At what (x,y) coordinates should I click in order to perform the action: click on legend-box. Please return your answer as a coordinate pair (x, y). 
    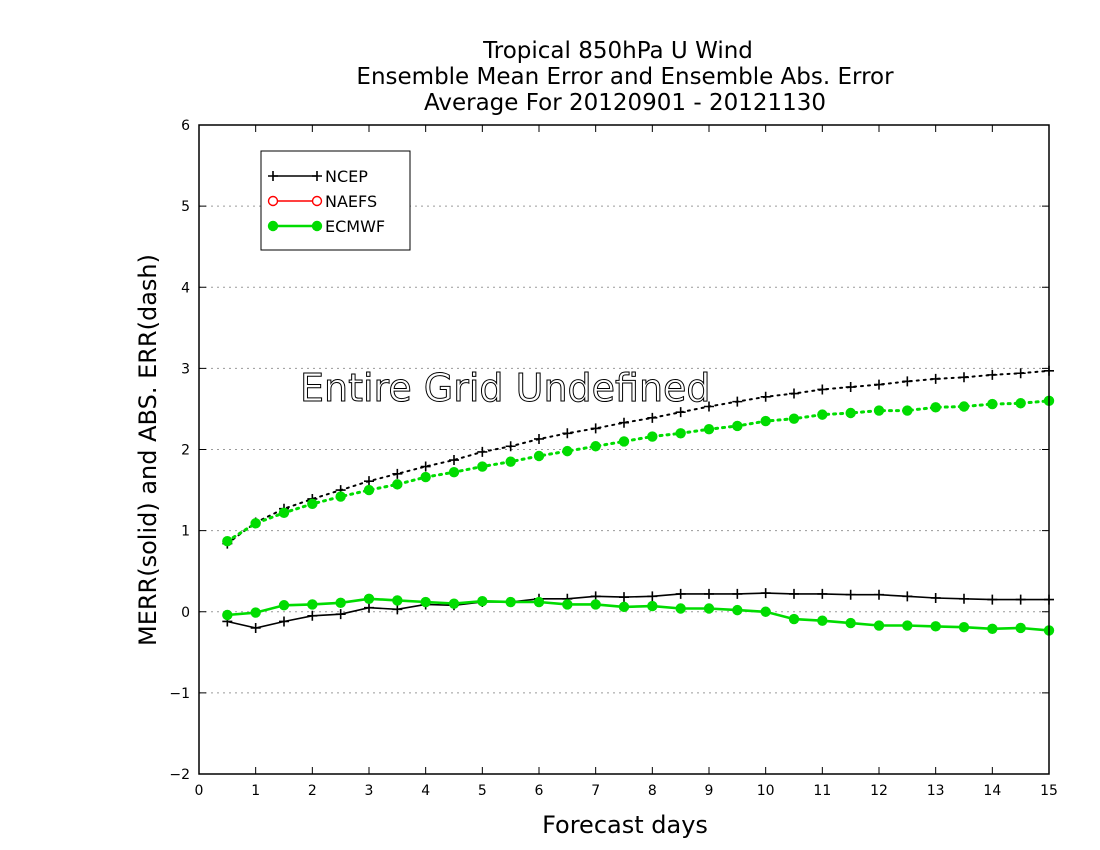
    Looking at the image, I should click on (335, 200).